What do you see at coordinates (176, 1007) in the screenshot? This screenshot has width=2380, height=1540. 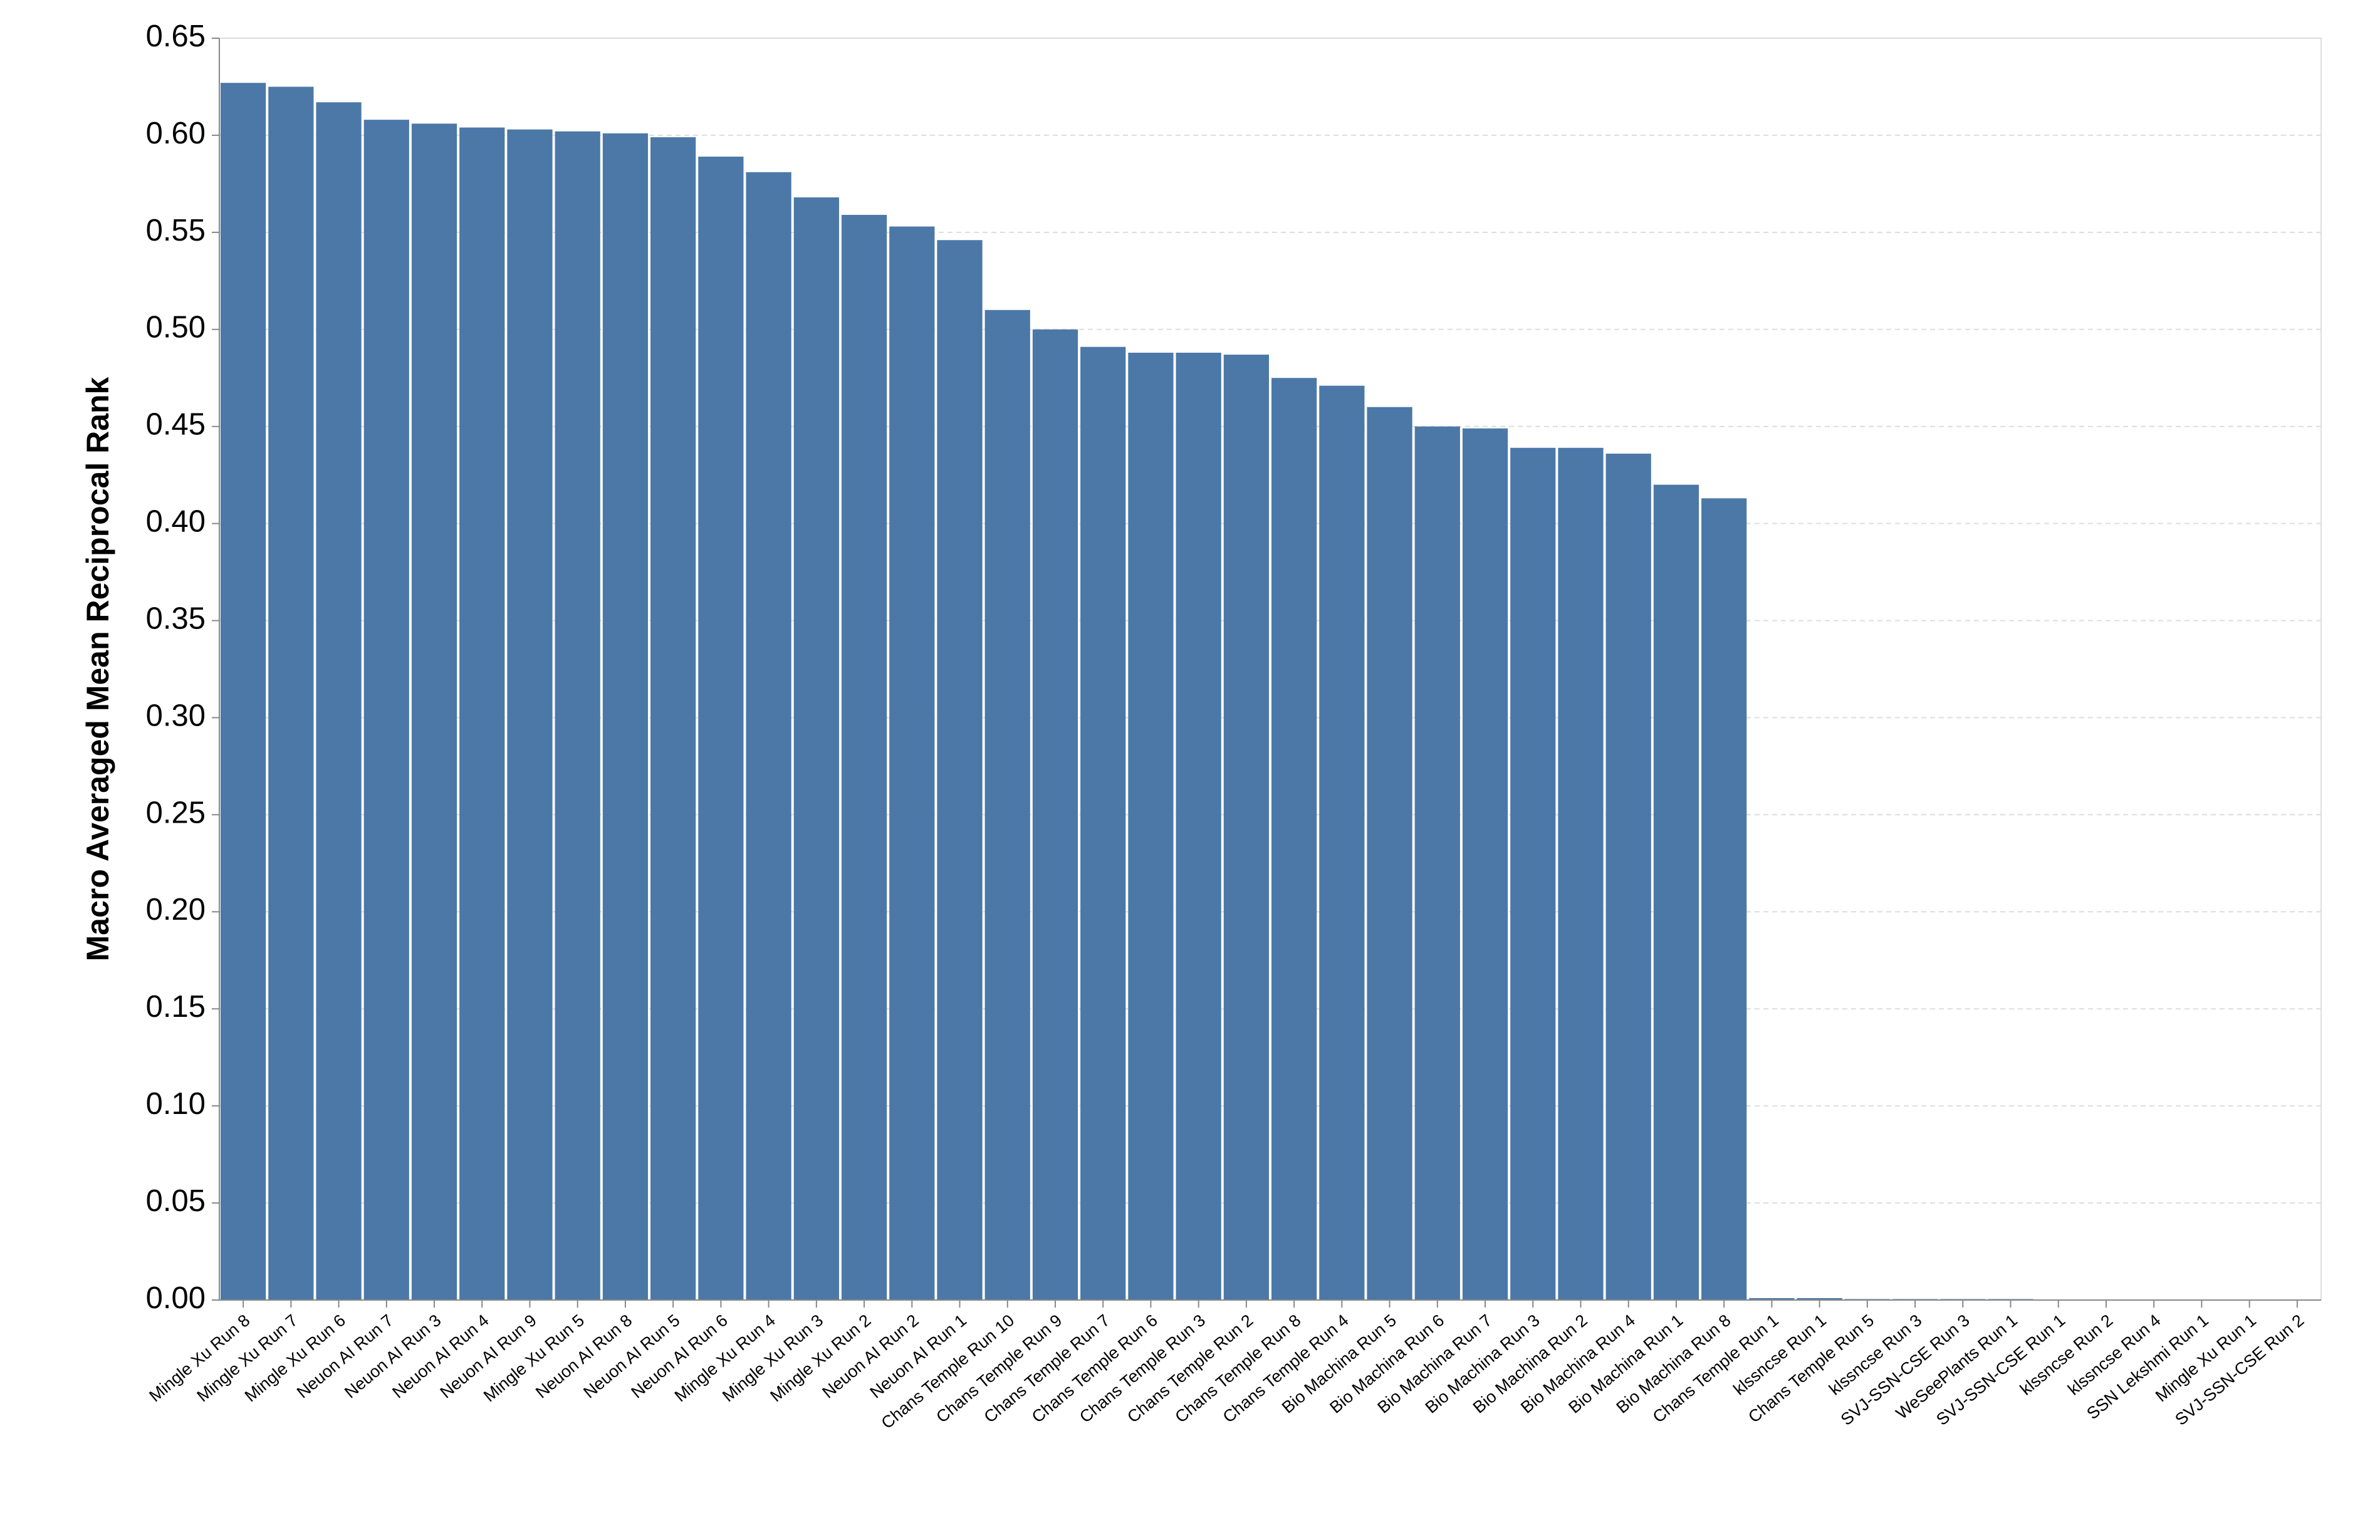 I see `y-tick-label: 0.15` at bounding box center [176, 1007].